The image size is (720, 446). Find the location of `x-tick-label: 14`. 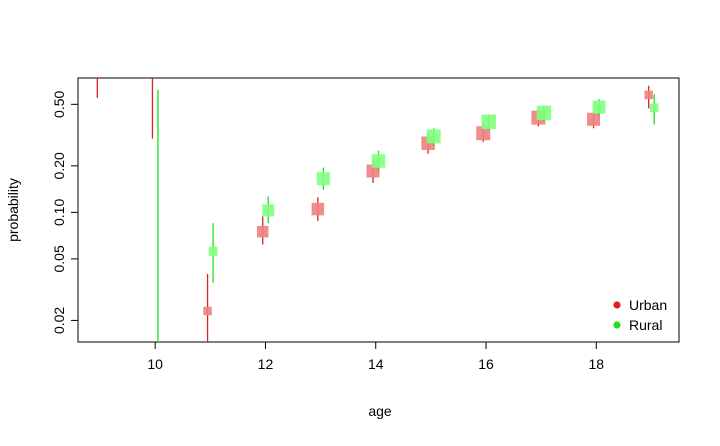

x-tick-label: 14 is located at coordinates (376, 364).